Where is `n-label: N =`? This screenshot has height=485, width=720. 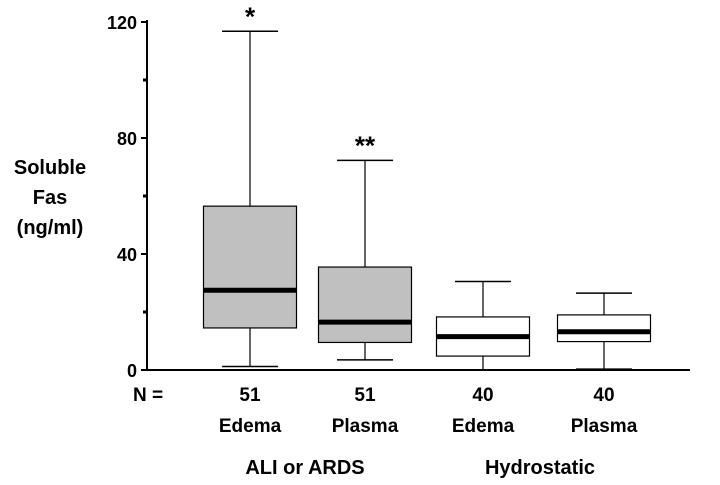
n-label: N = is located at coordinates (148, 395).